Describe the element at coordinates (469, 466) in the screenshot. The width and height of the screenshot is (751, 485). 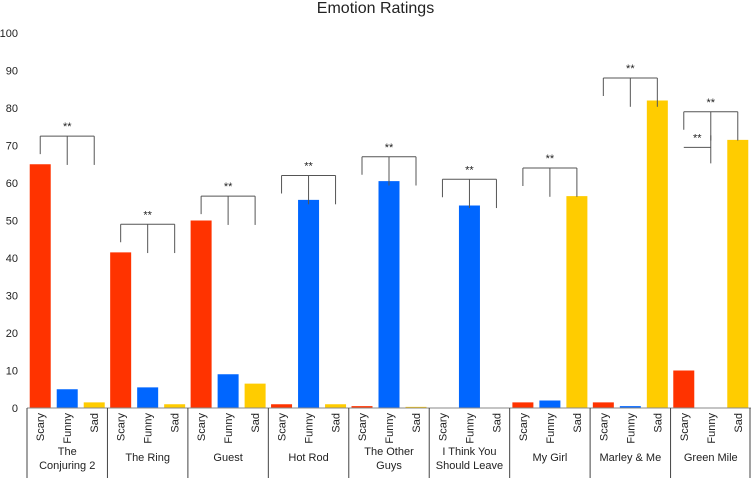
I see `x-group-label: Should Leave` at that location.